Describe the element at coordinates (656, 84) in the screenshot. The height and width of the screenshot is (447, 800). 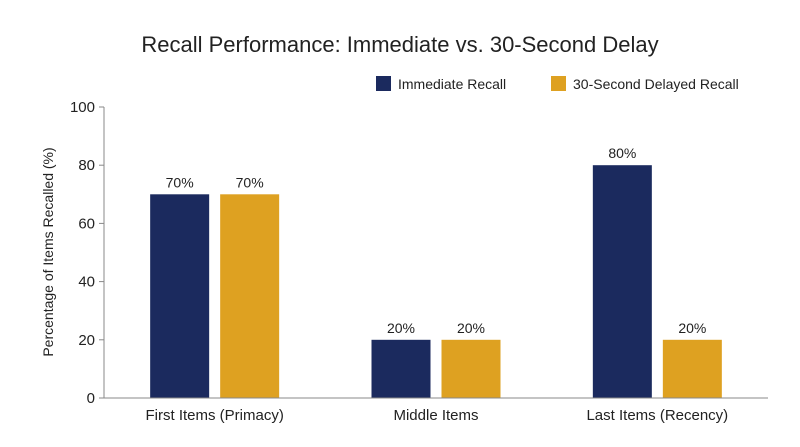
I see `legend-label-delayed: 30-Second Delayed Recall` at that location.